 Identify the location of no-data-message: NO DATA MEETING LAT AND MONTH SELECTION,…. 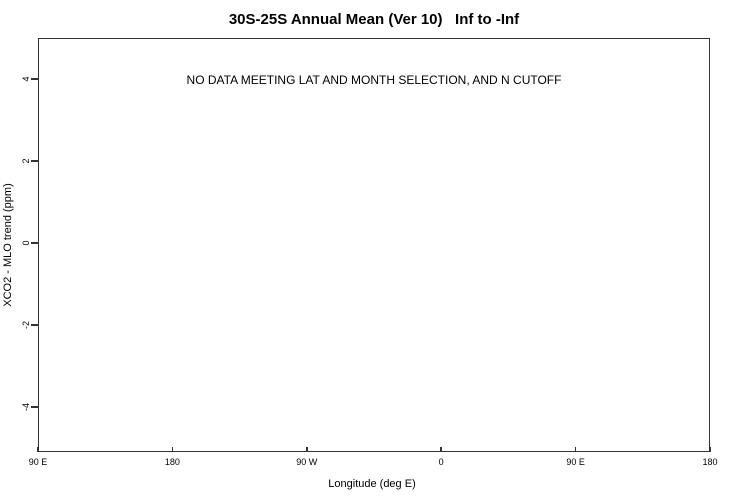
(374, 80).